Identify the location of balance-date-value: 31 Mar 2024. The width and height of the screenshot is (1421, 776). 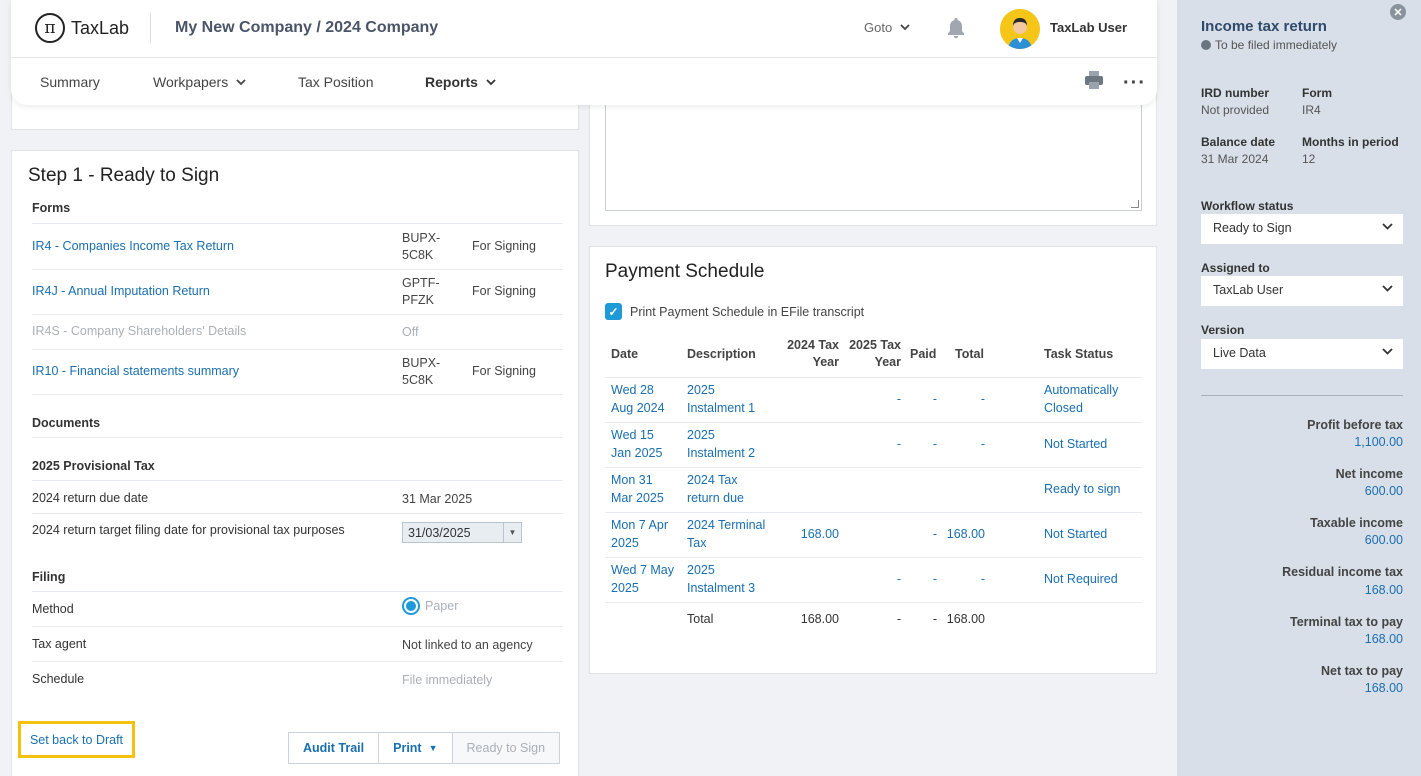
(1235, 159).